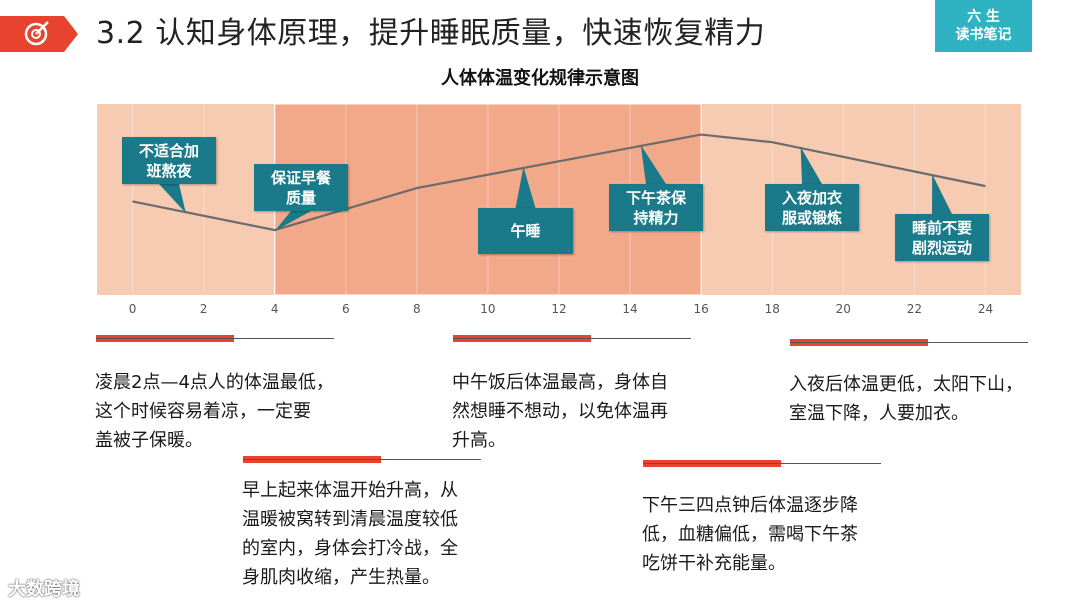  I want to click on callout-label: 午睡, so click(525, 231).